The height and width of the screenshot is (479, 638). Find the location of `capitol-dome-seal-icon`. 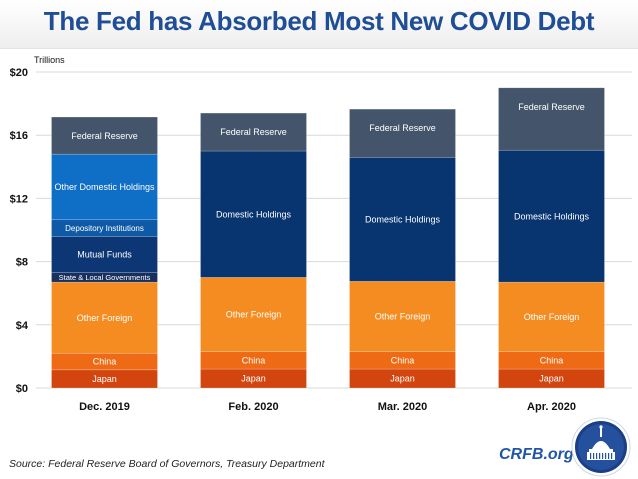

capitol-dome-seal-icon is located at coordinates (601, 447).